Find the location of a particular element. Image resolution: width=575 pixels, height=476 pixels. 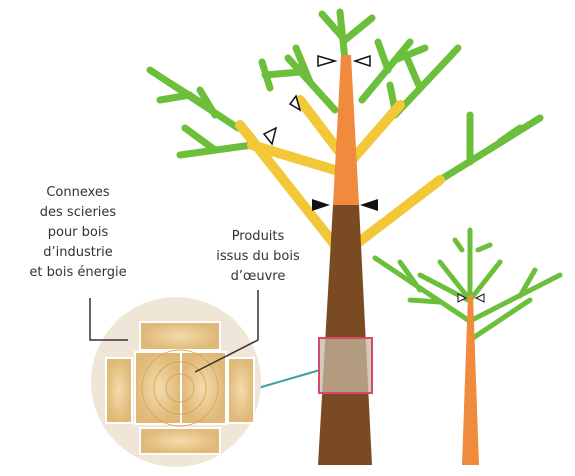

markers is located at coordinates (320, 132).